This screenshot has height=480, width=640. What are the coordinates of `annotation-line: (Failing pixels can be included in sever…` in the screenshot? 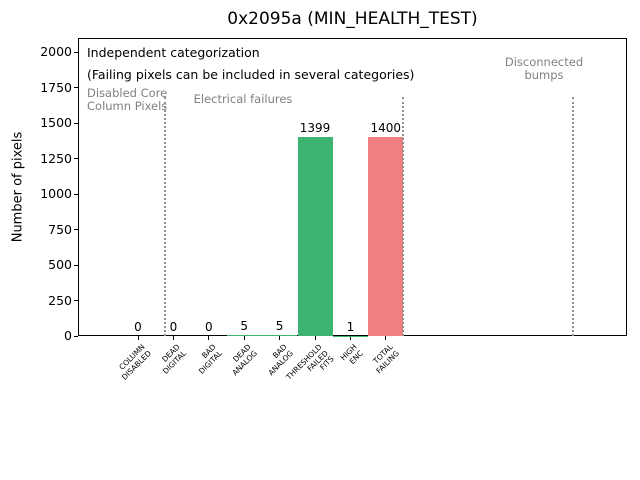 It's located at (251, 74).